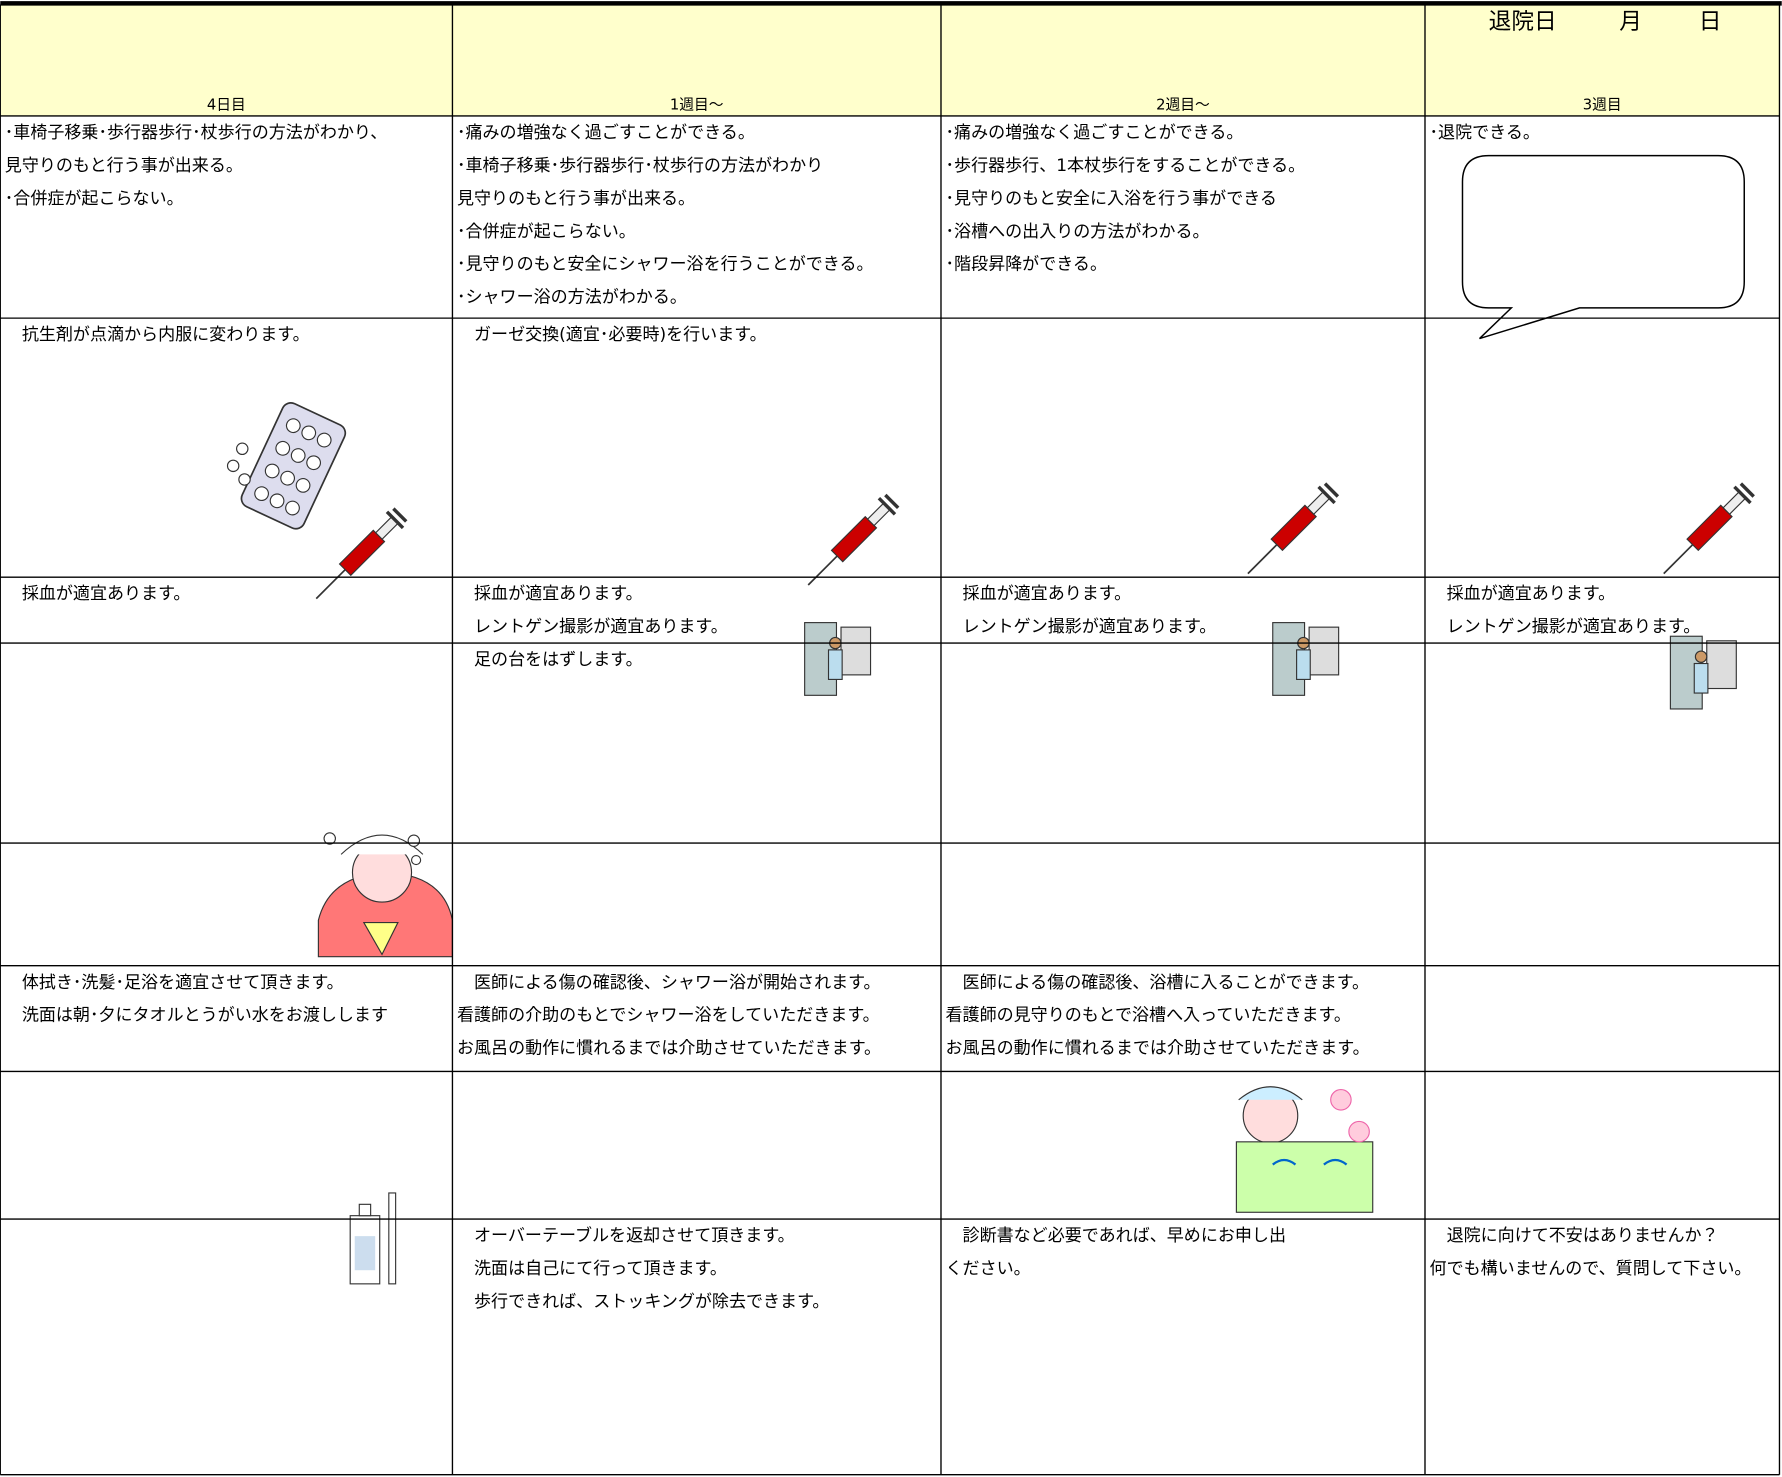 The height and width of the screenshot is (1477, 1782). What do you see at coordinates (626, 1235) in the screenshot?
I see `cell-text: オーバーテーブルを返却させて頂きます。` at bounding box center [626, 1235].